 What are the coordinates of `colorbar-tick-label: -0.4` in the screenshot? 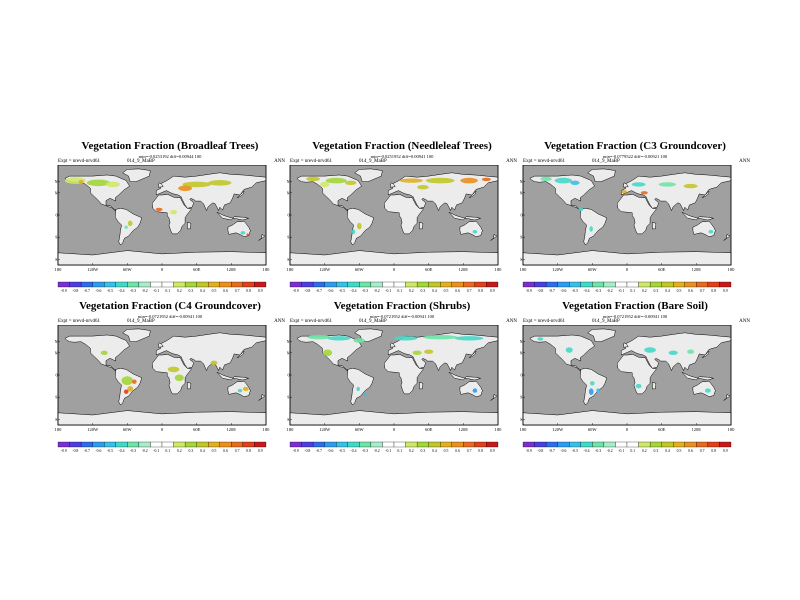 It's located at (587, 451).